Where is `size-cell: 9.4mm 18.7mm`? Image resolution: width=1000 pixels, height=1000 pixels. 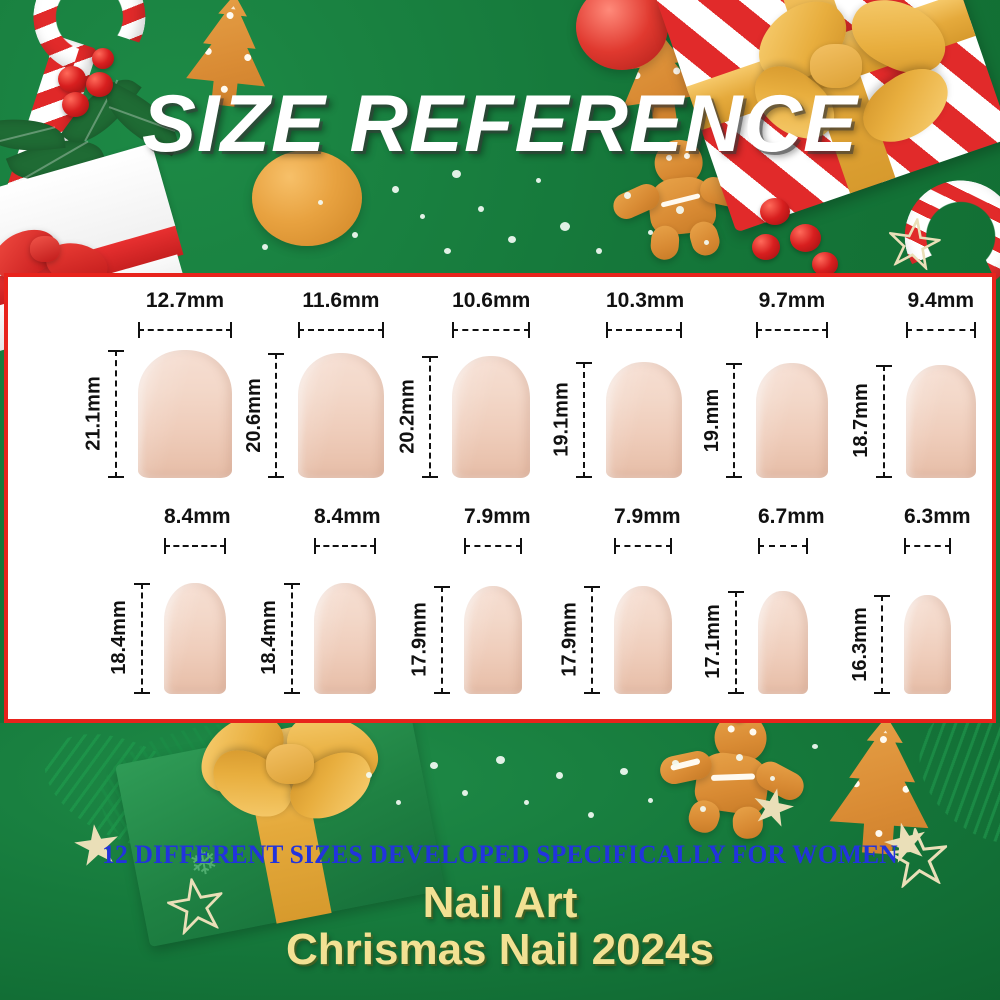 size-cell: 9.4mm 18.7mm is located at coordinates (924, 388).